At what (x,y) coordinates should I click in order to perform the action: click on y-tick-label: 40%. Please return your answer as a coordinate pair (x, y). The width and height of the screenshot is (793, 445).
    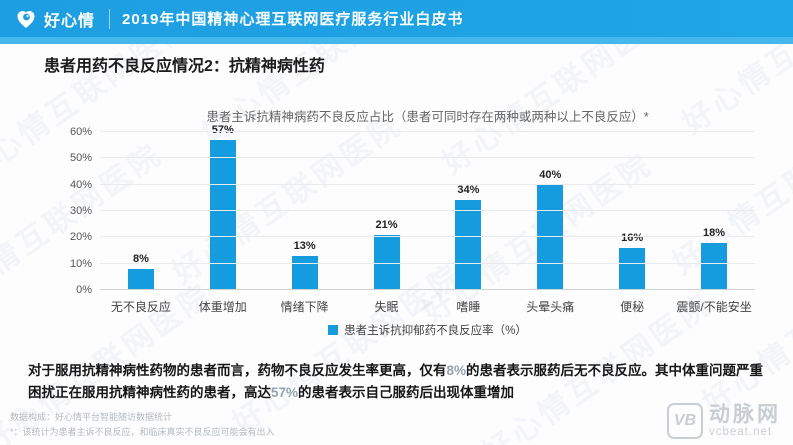
    Looking at the image, I should click on (80, 184).